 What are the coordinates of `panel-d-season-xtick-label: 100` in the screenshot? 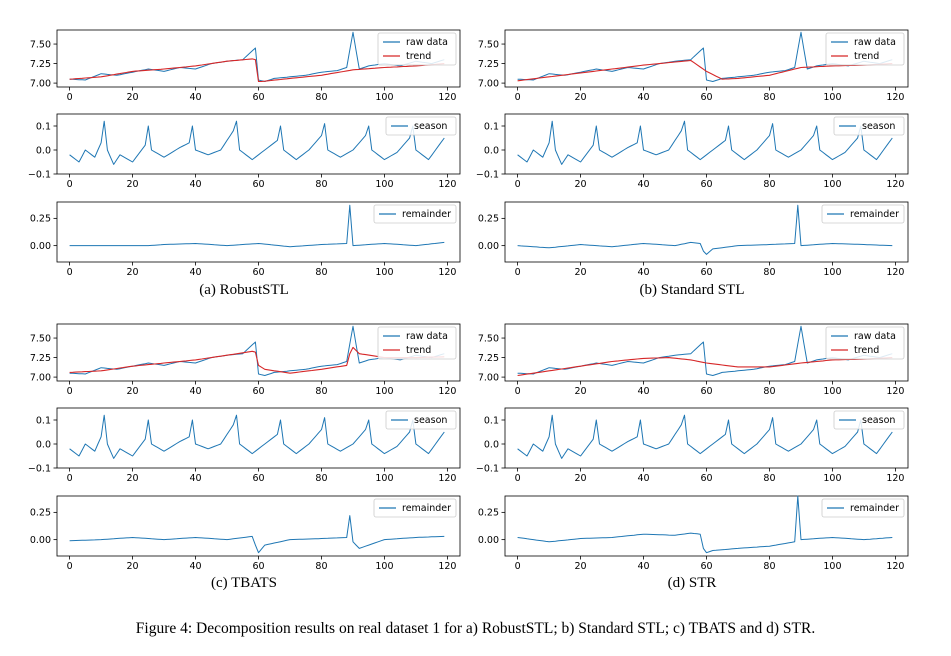 It's located at (832, 478).